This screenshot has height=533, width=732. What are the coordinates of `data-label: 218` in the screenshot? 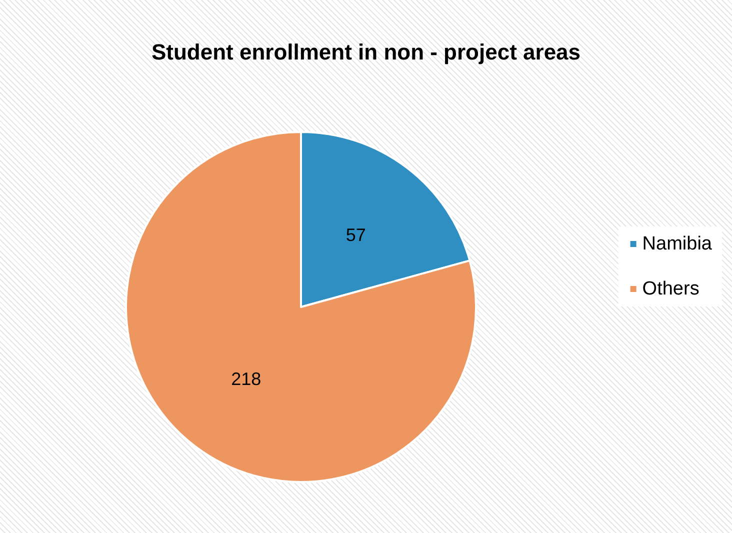 It's located at (246, 378).